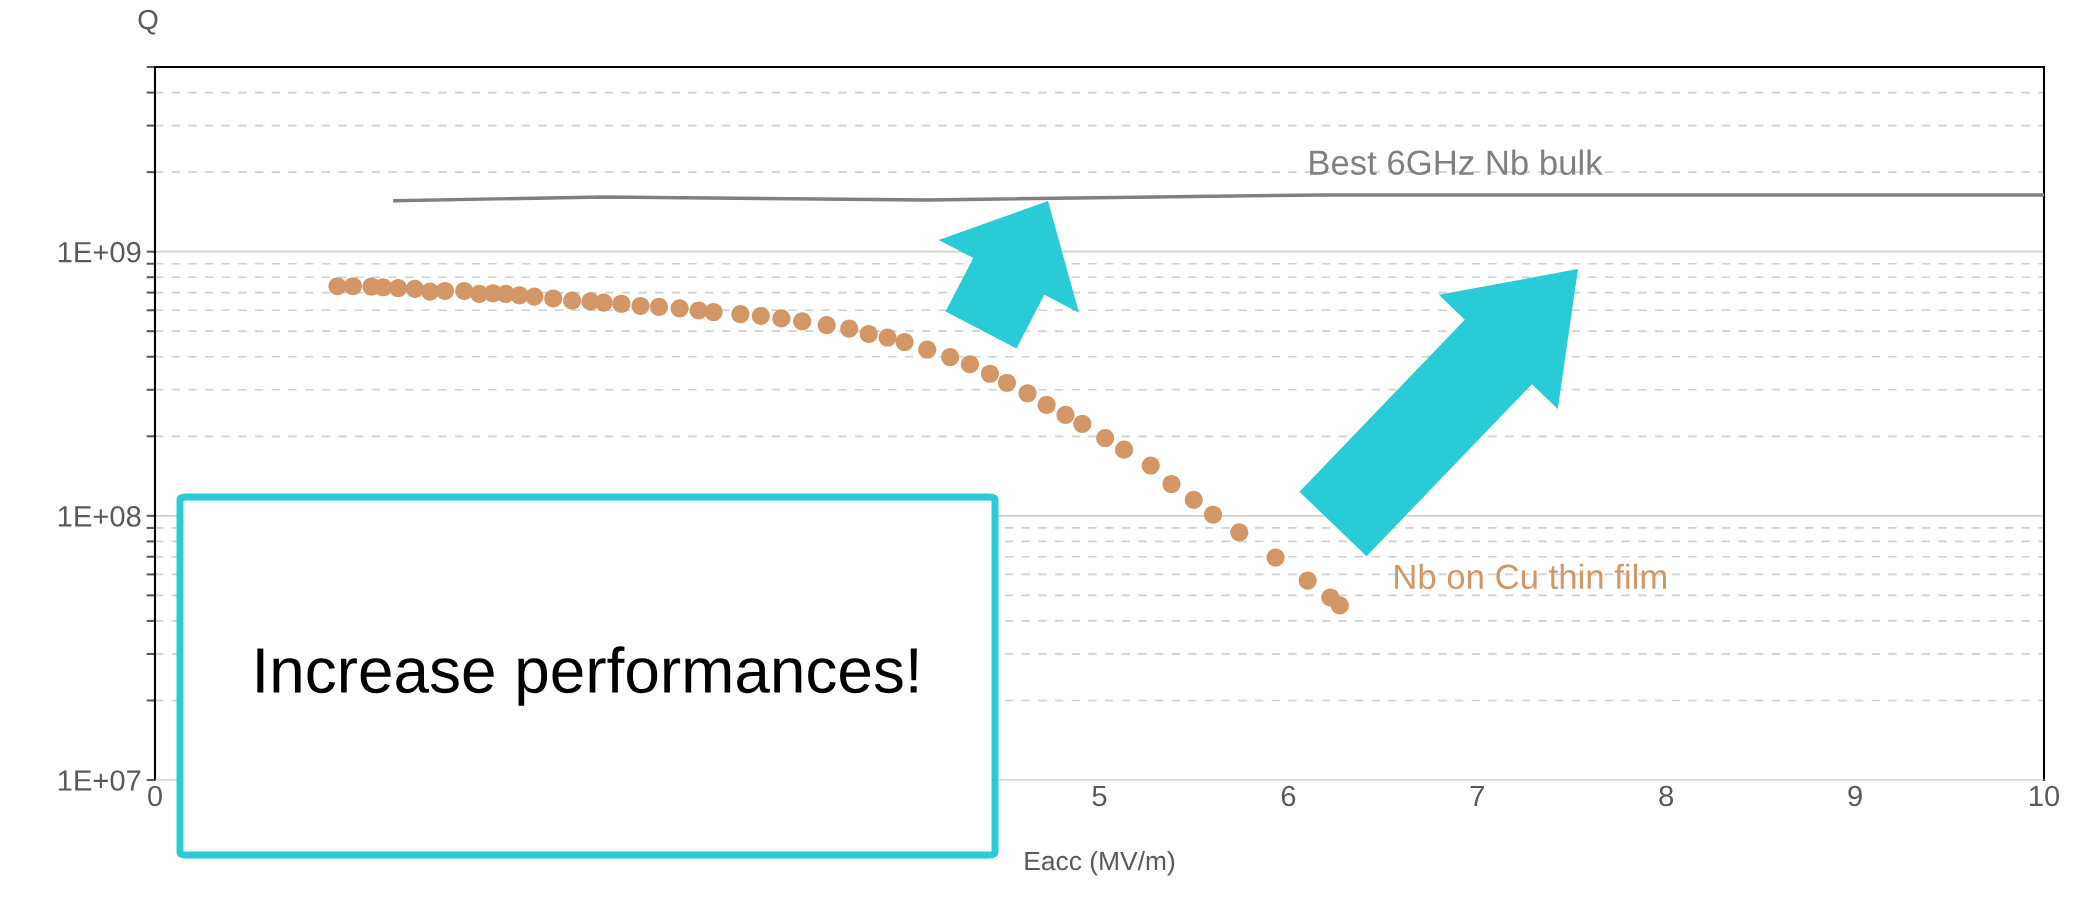 The image size is (2079, 900). I want to click on y-axis-title: Q, so click(148, 22).